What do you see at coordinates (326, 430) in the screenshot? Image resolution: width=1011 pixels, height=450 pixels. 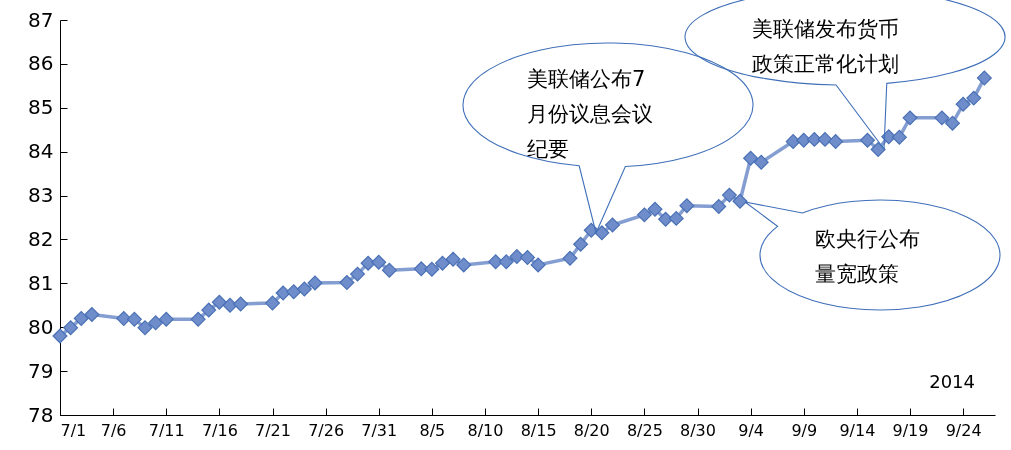 I see `x-tick-label: 7/26` at bounding box center [326, 430].